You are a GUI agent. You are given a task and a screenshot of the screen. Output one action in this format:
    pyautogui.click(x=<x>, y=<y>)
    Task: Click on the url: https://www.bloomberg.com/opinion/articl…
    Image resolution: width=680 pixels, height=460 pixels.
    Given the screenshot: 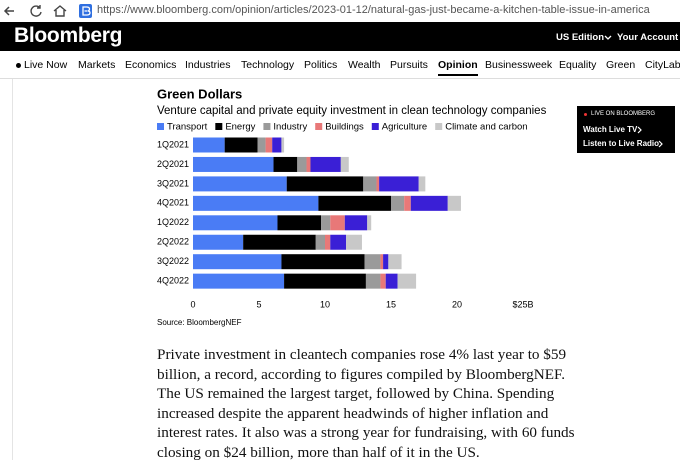 What is the action you would take?
    pyautogui.click(x=373, y=10)
    